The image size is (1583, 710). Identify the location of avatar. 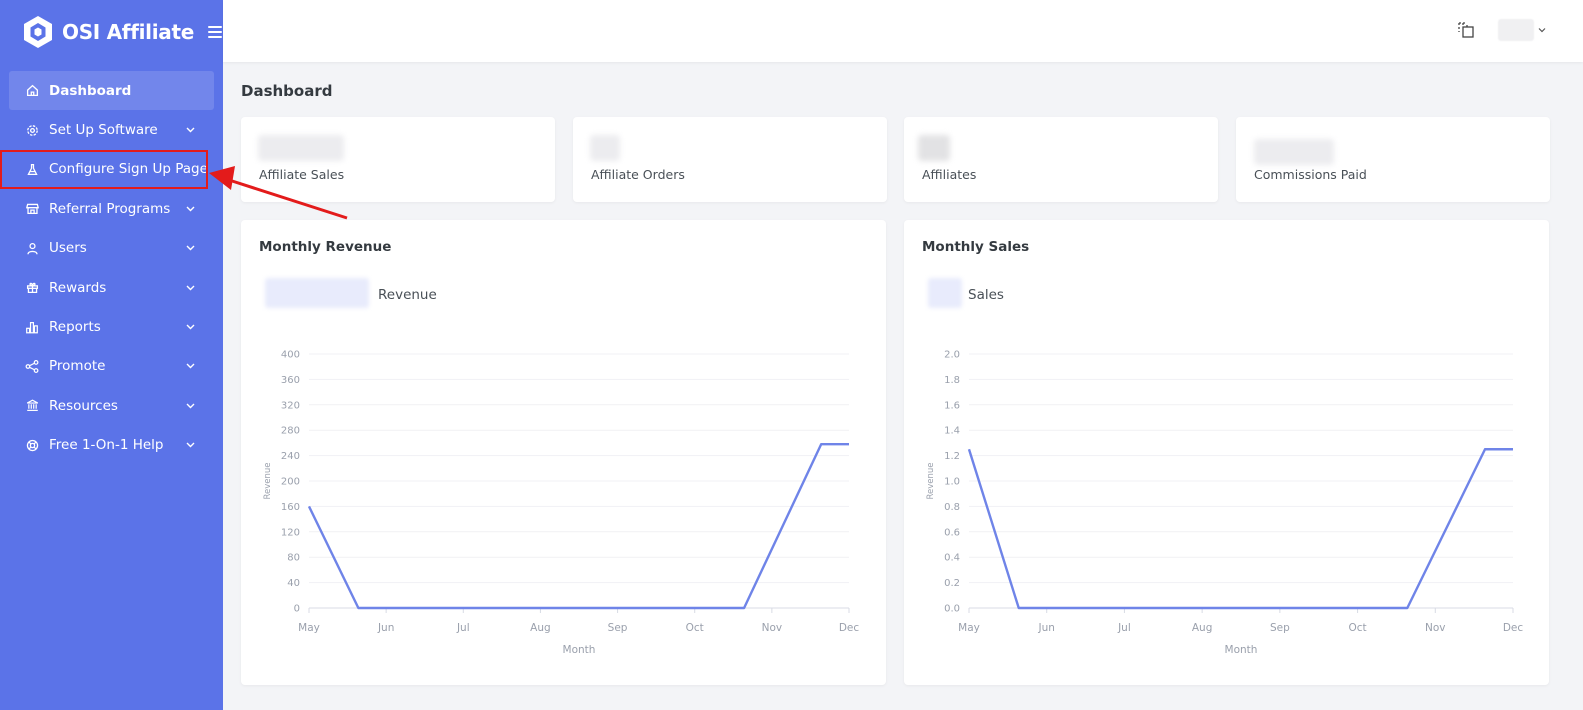
(1516, 30).